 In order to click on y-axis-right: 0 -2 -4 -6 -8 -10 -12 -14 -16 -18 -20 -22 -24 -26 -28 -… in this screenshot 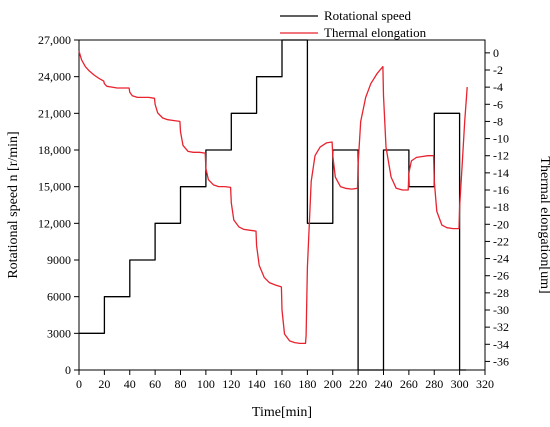, I will do `click(497, 207)`.